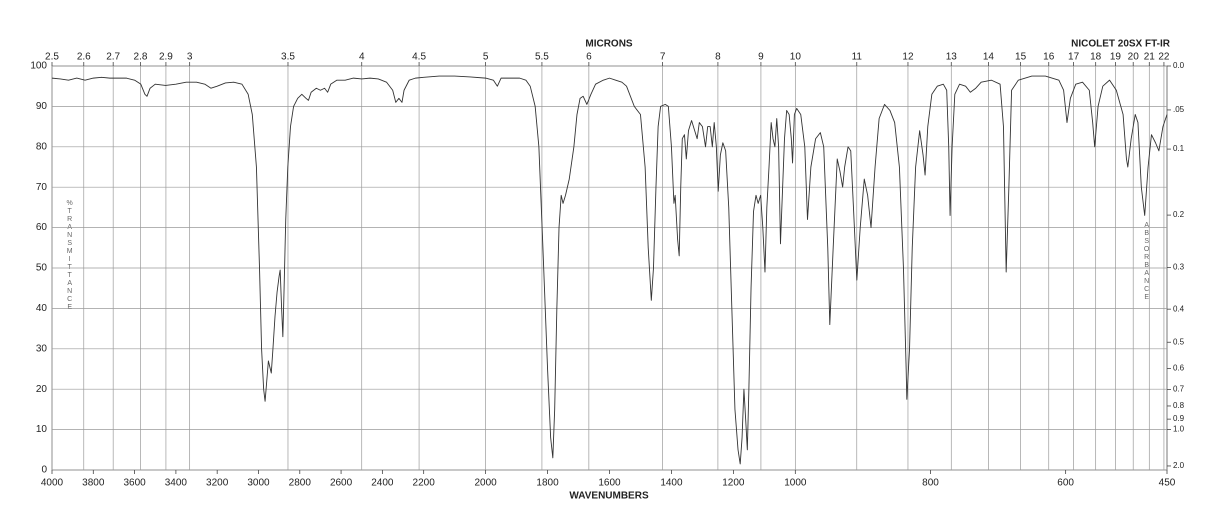 The image size is (1218, 528). What do you see at coordinates (141, 57) in the screenshot?
I see `x2-tick-label: 2.8` at bounding box center [141, 57].